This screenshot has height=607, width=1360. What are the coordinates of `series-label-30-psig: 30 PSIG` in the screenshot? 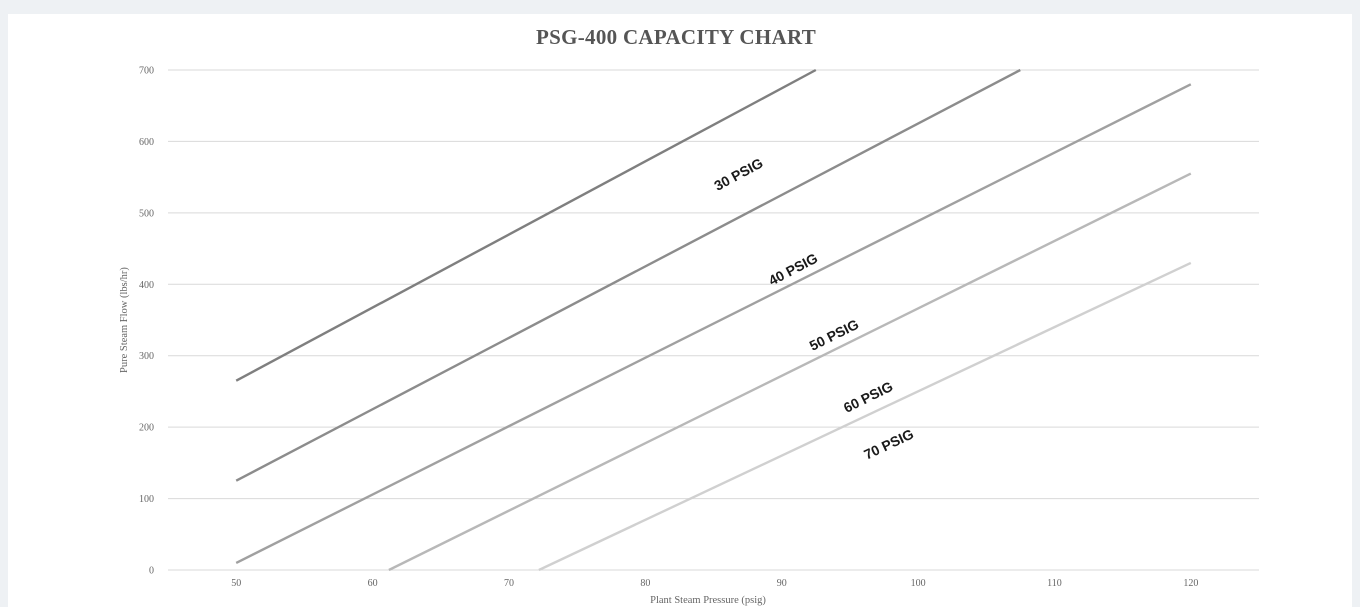 It's located at (738, 174).